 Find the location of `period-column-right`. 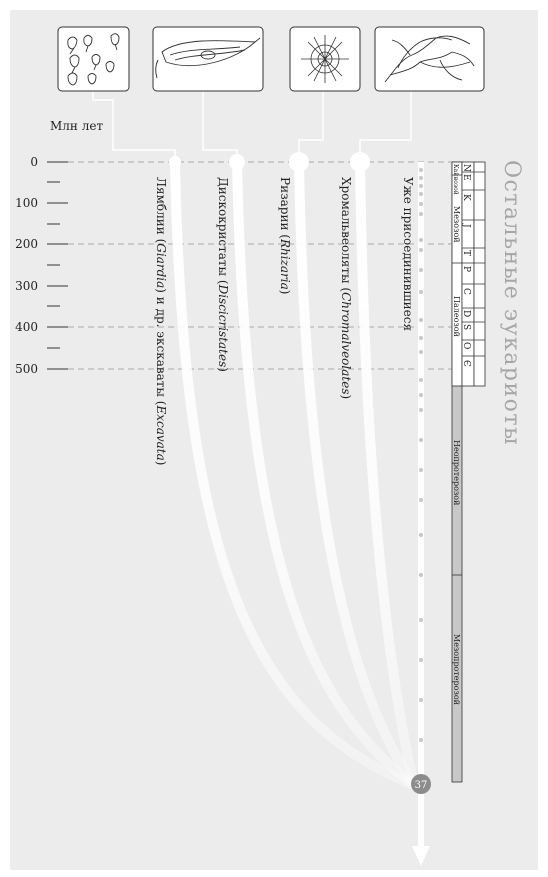

period-column-right is located at coordinates (479, 274).